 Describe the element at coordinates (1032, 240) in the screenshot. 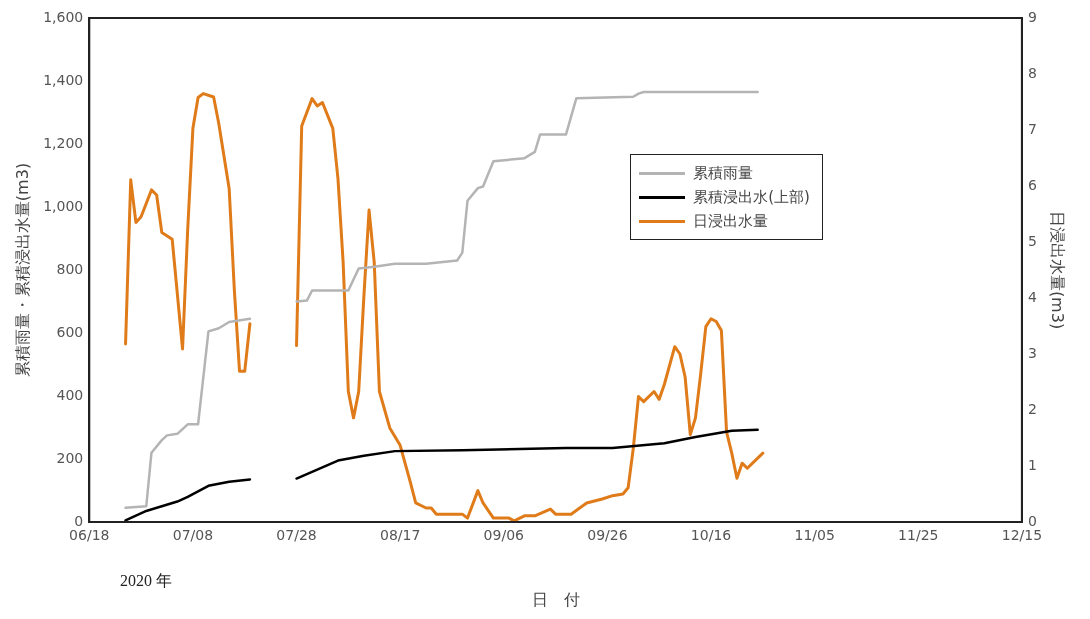

I see `y2-tick-label: 5` at that location.